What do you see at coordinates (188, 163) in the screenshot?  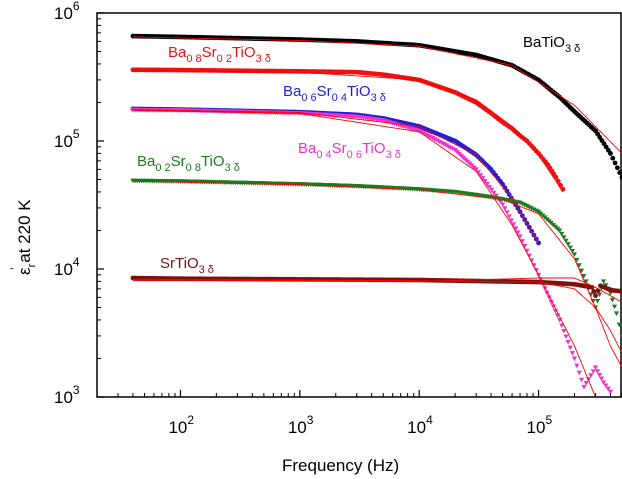 I see `series-label-ba02: Ba0 2Sr0 8TiO3 δ` at bounding box center [188, 163].